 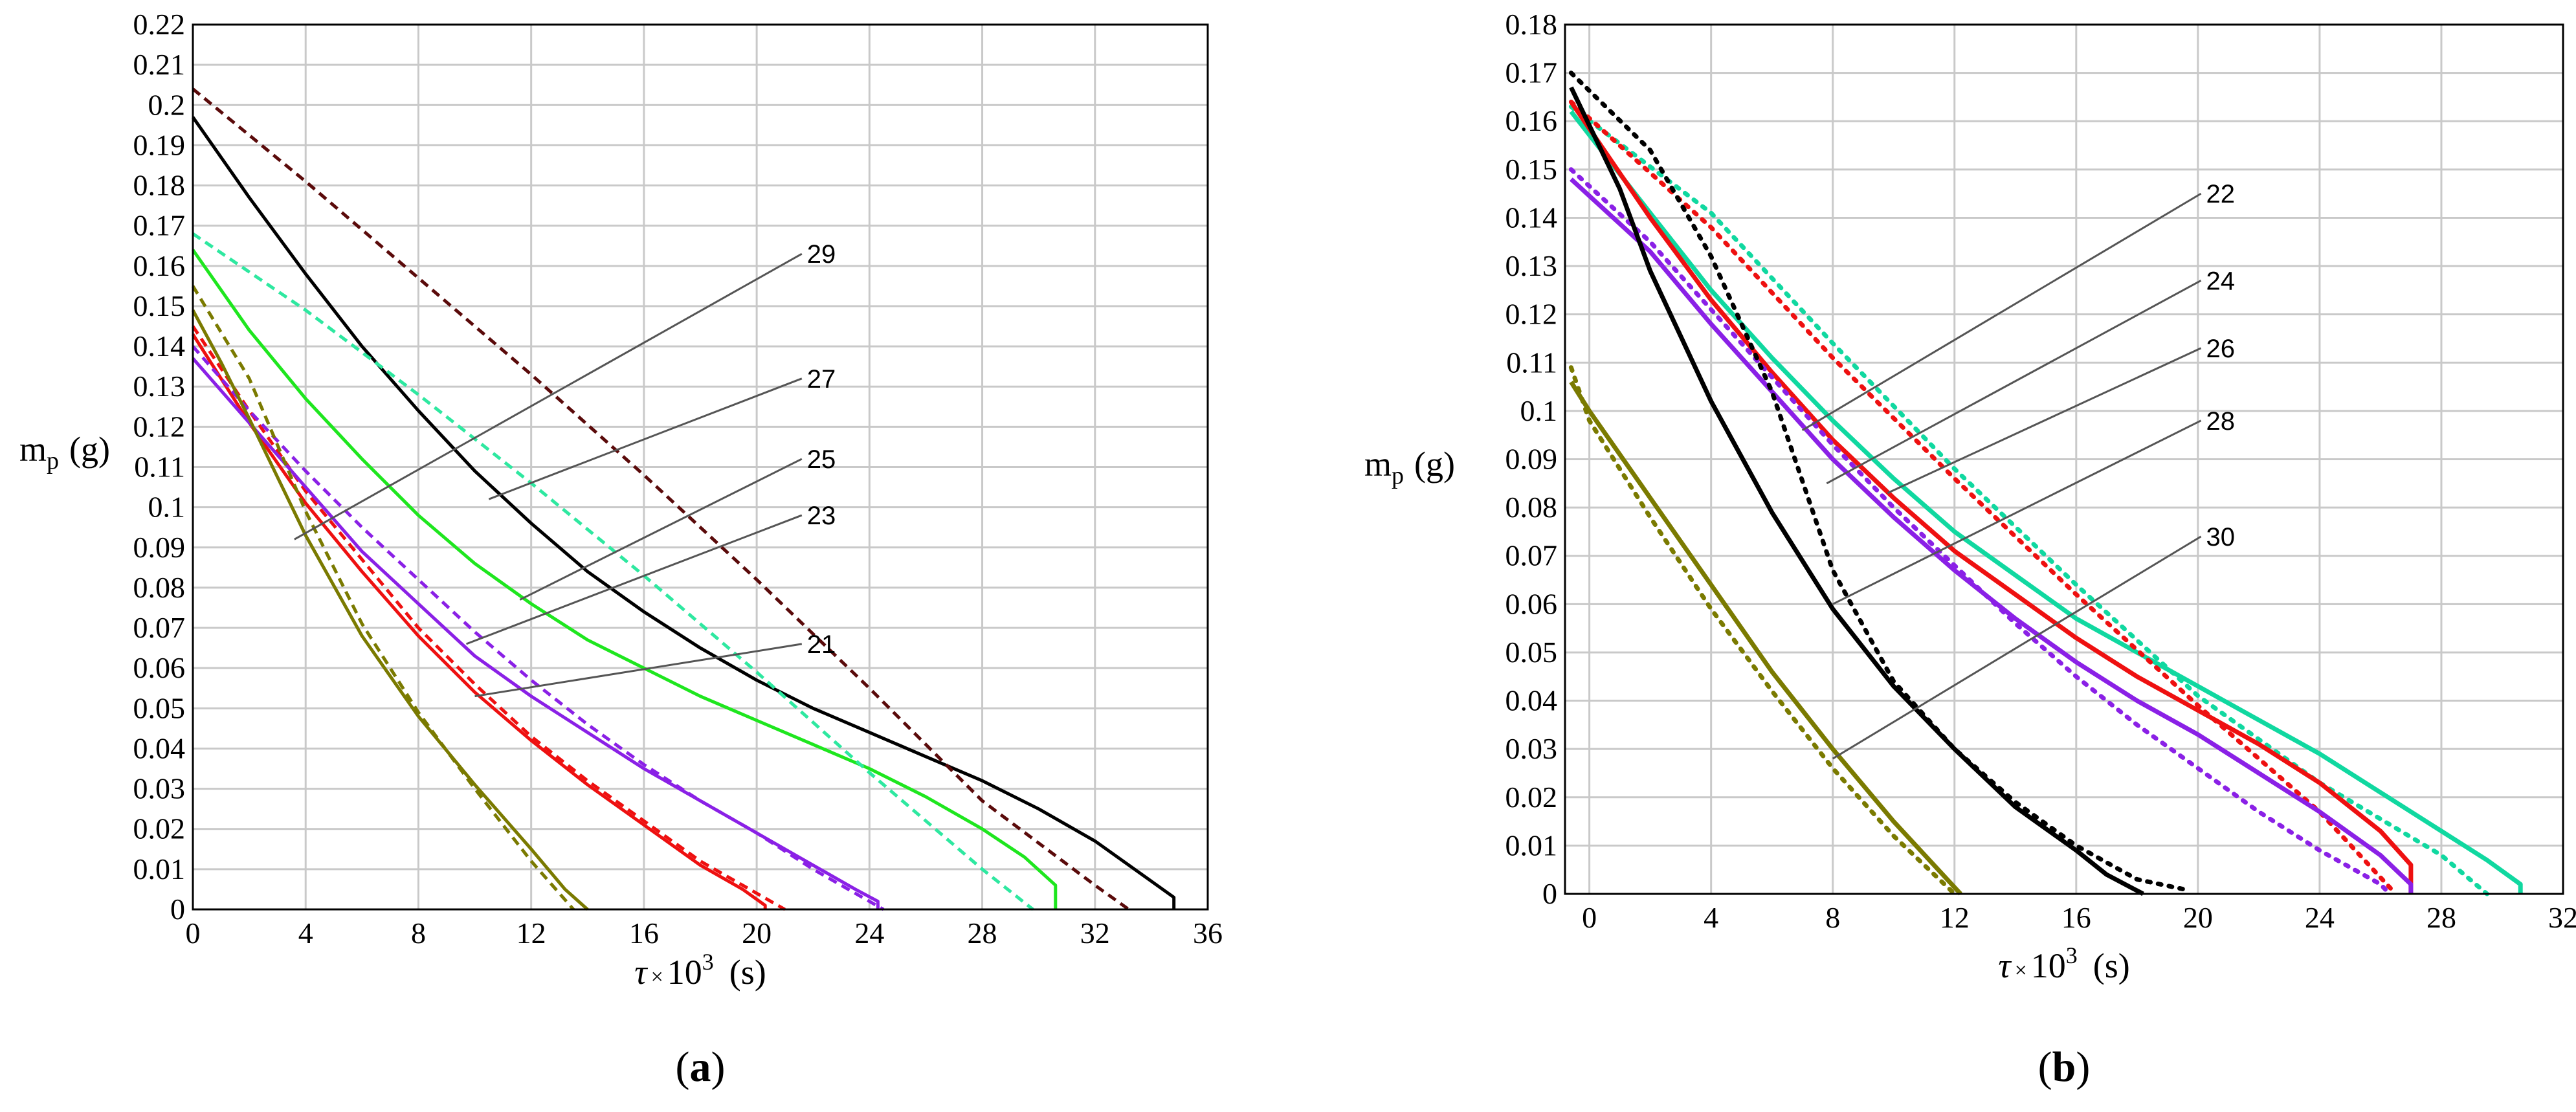 I want to click on y-tick-label: 0.13, so click(x=1531, y=265).